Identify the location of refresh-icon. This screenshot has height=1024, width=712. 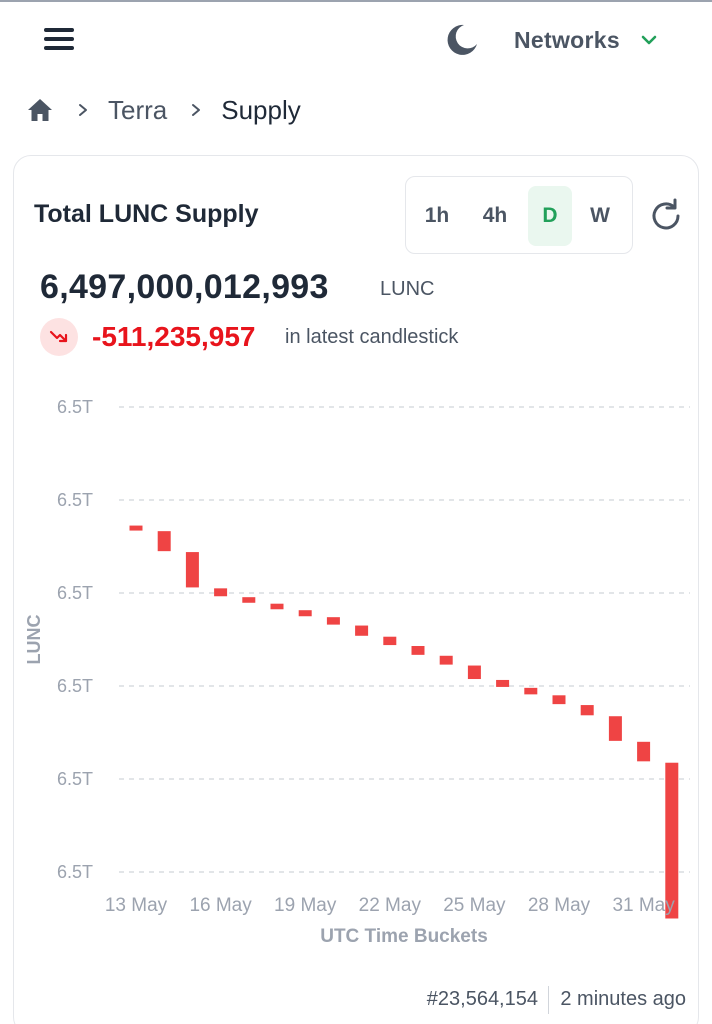
(666, 216).